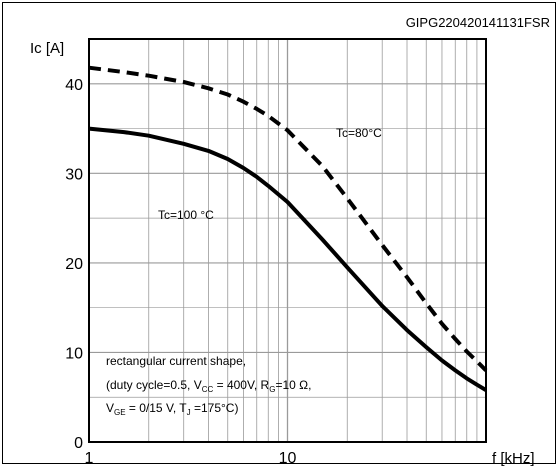  Describe the element at coordinates (172, 409) in the screenshot. I see `note-line-3: VGE = 0/15 V, TJ =175°C)` at that location.